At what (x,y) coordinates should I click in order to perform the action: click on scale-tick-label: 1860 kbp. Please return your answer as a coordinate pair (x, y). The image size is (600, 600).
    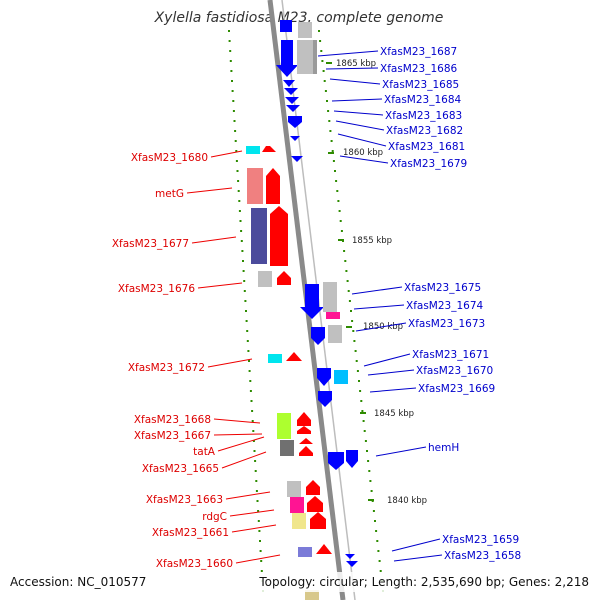
    Looking at the image, I should click on (363, 153).